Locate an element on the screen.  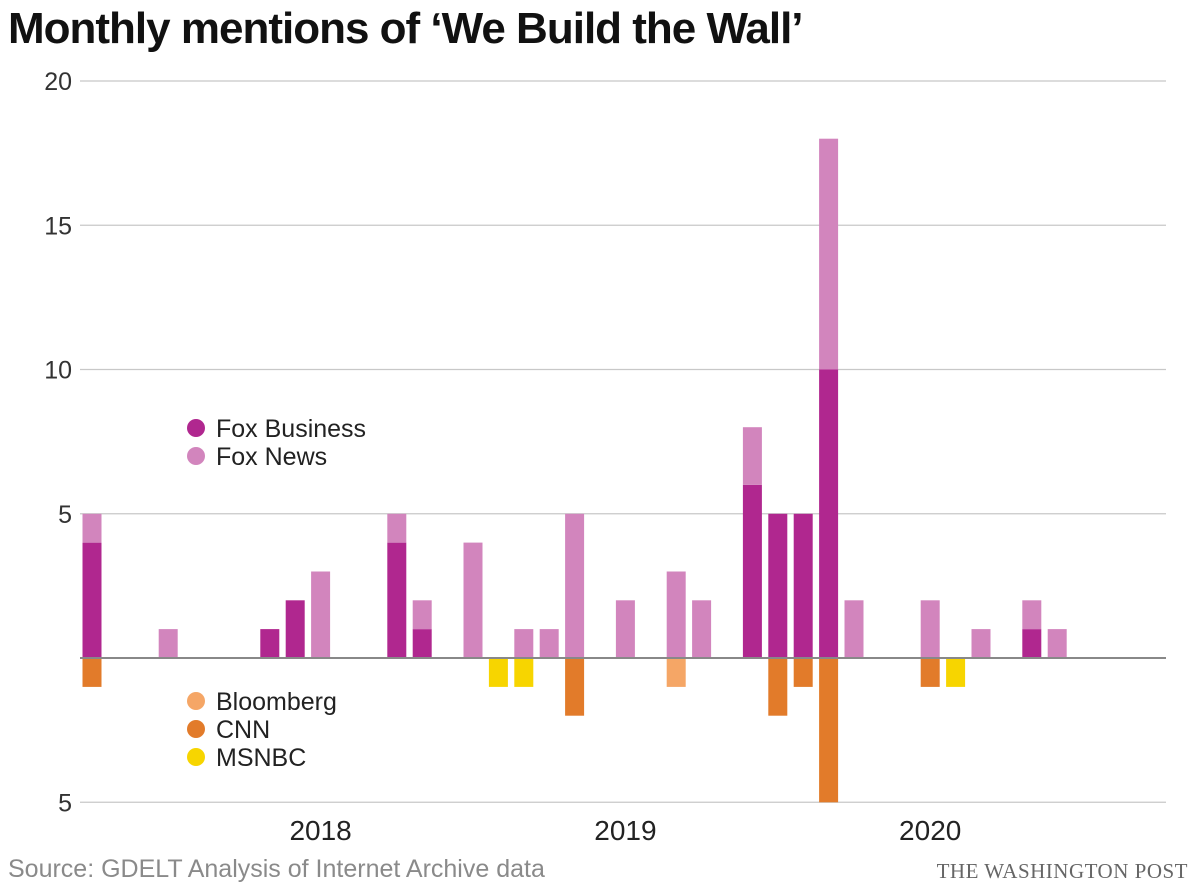
legend-label-bloomberg: Bloomberg is located at coordinates (276, 702).